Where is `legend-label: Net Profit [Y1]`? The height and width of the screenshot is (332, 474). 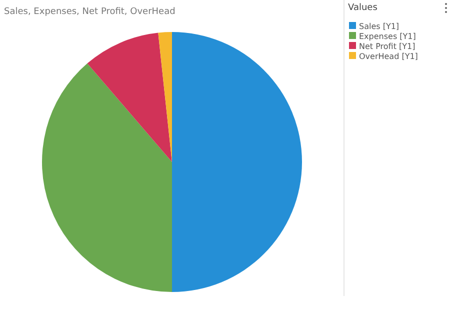 legend-label: Net Profit [Y1] is located at coordinates (387, 46).